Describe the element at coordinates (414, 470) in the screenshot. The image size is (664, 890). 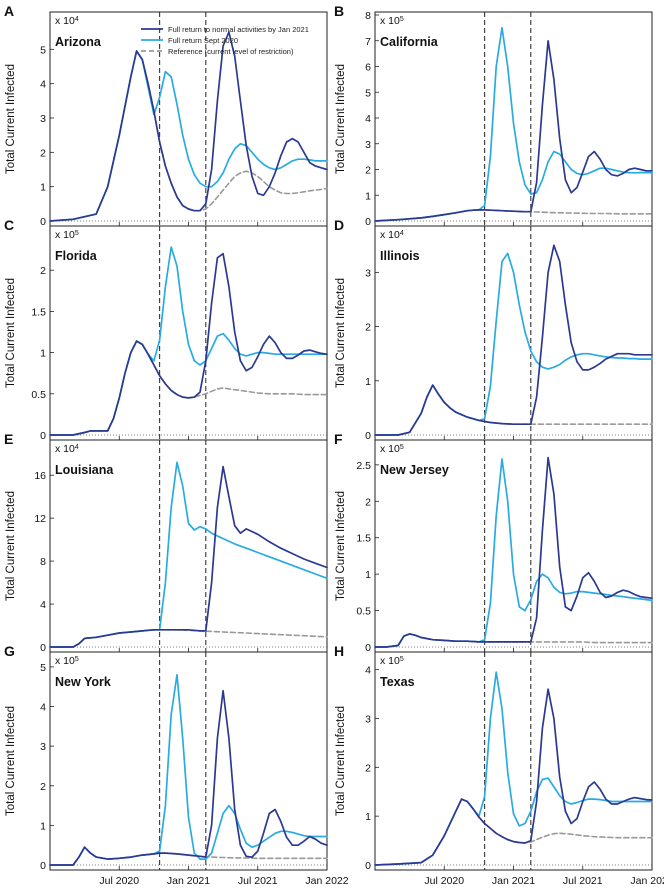
I see `state-name: New Jersey` at that location.